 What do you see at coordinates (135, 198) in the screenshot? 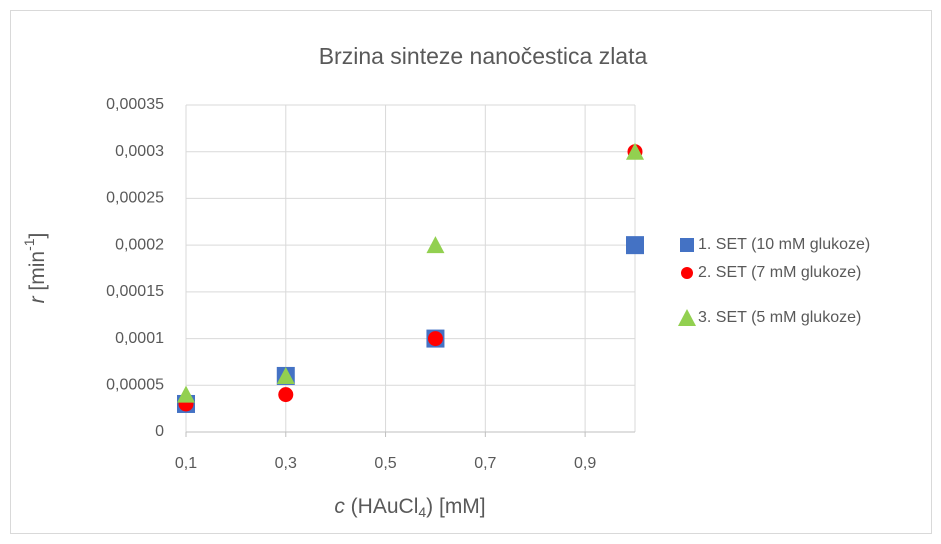
I see `y-tick-label: 0,00025` at bounding box center [135, 198].